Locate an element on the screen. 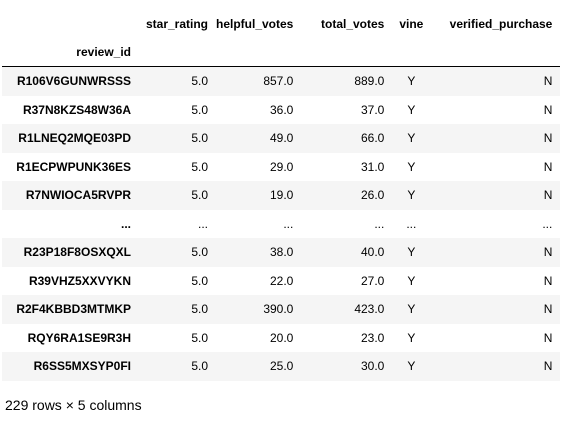 This screenshot has width=571, height=431. table-cell: 19.0 is located at coordinates (282, 195).